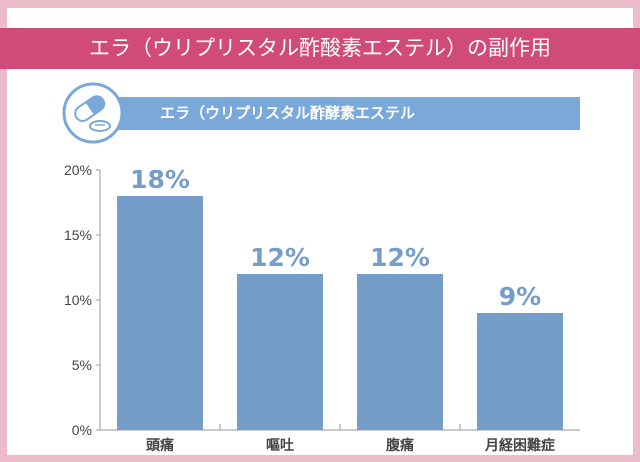 This screenshot has height=462, width=640. What do you see at coordinates (320, 48) in the screenshot?
I see `page-title: エラ（ウリプリスタル酢酸素エステル）の副作用` at bounding box center [320, 48].